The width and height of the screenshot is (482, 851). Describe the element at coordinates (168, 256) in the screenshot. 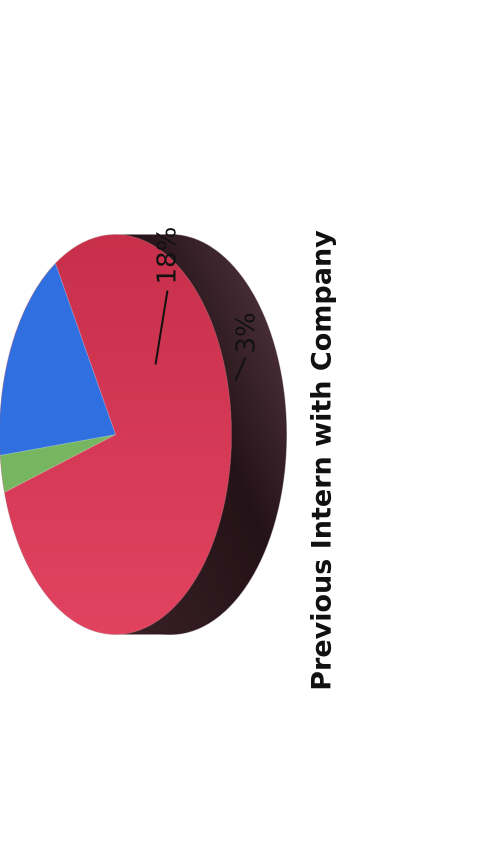

I see `data-label-yes: 18%` at that location.